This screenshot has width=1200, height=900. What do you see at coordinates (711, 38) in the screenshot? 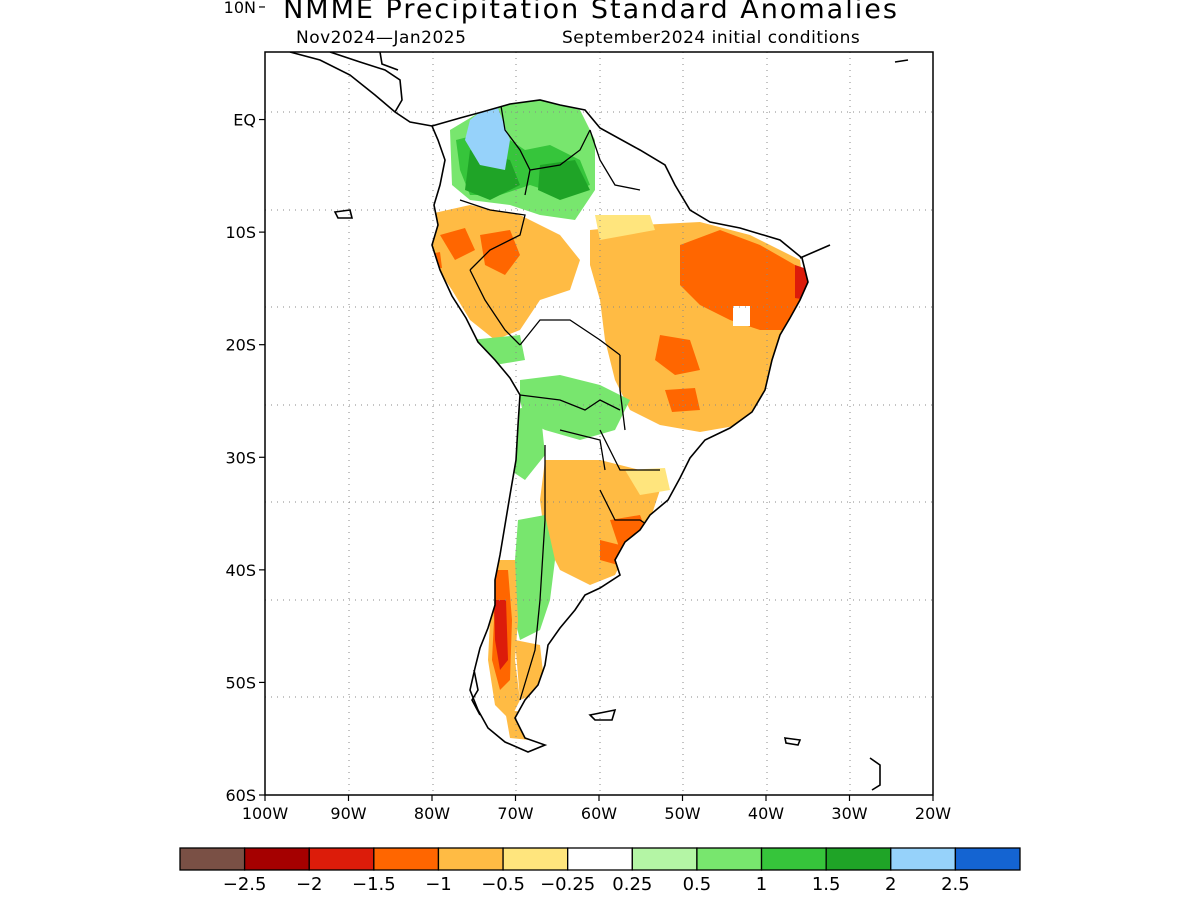
I see `initial-conditions: September2024 initial conditions` at bounding box center [711, 38].